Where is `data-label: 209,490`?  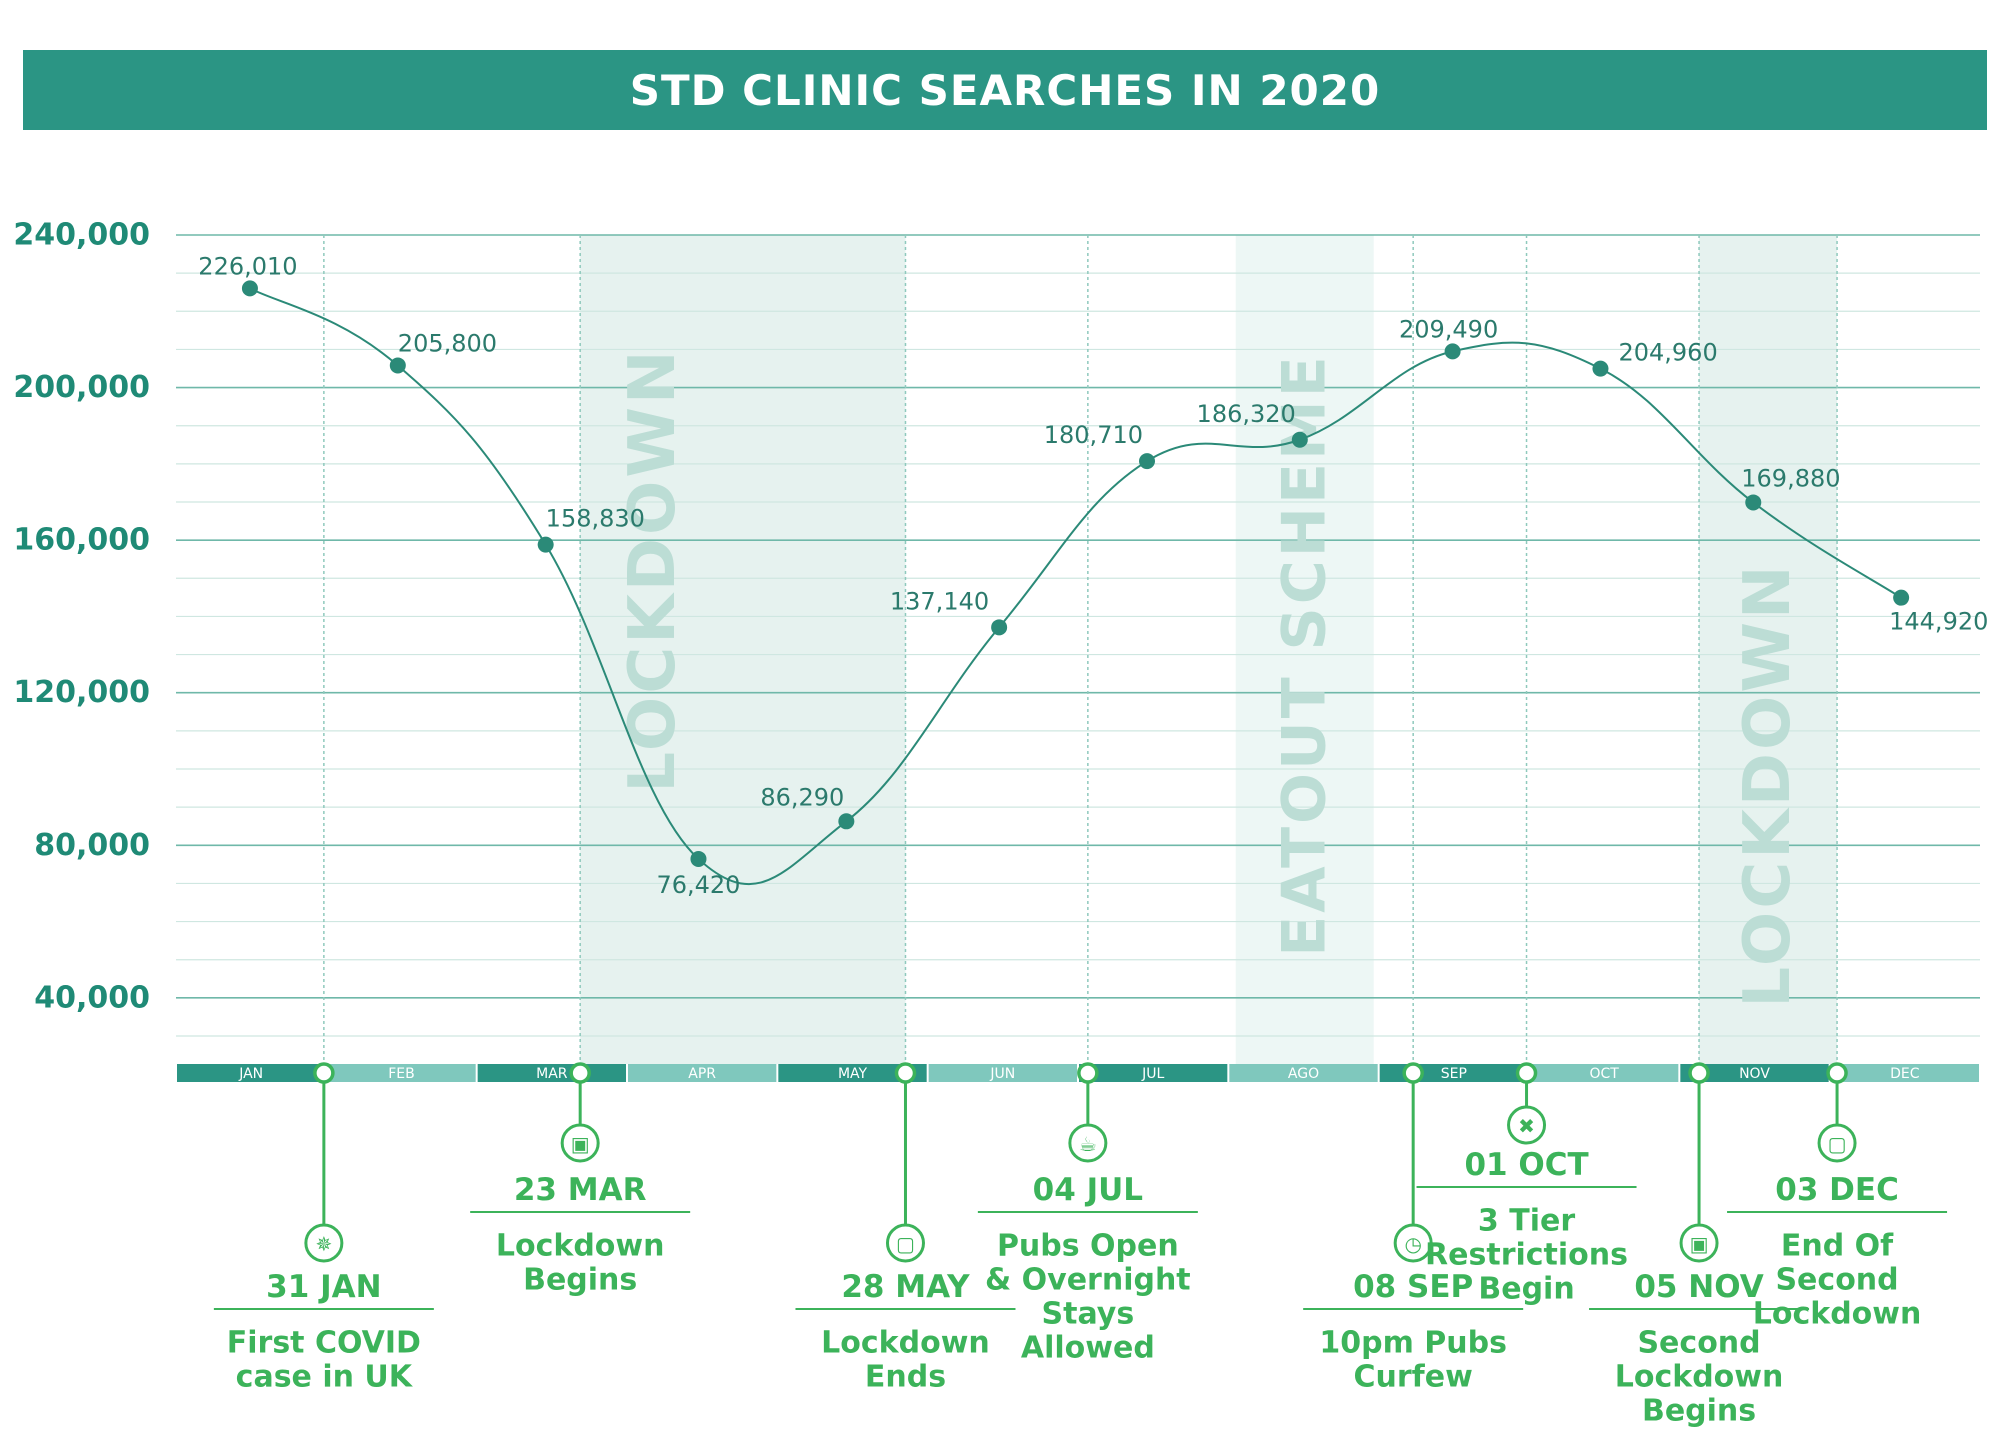
data-label: 209,490 is located at coordinates (1448, 329).